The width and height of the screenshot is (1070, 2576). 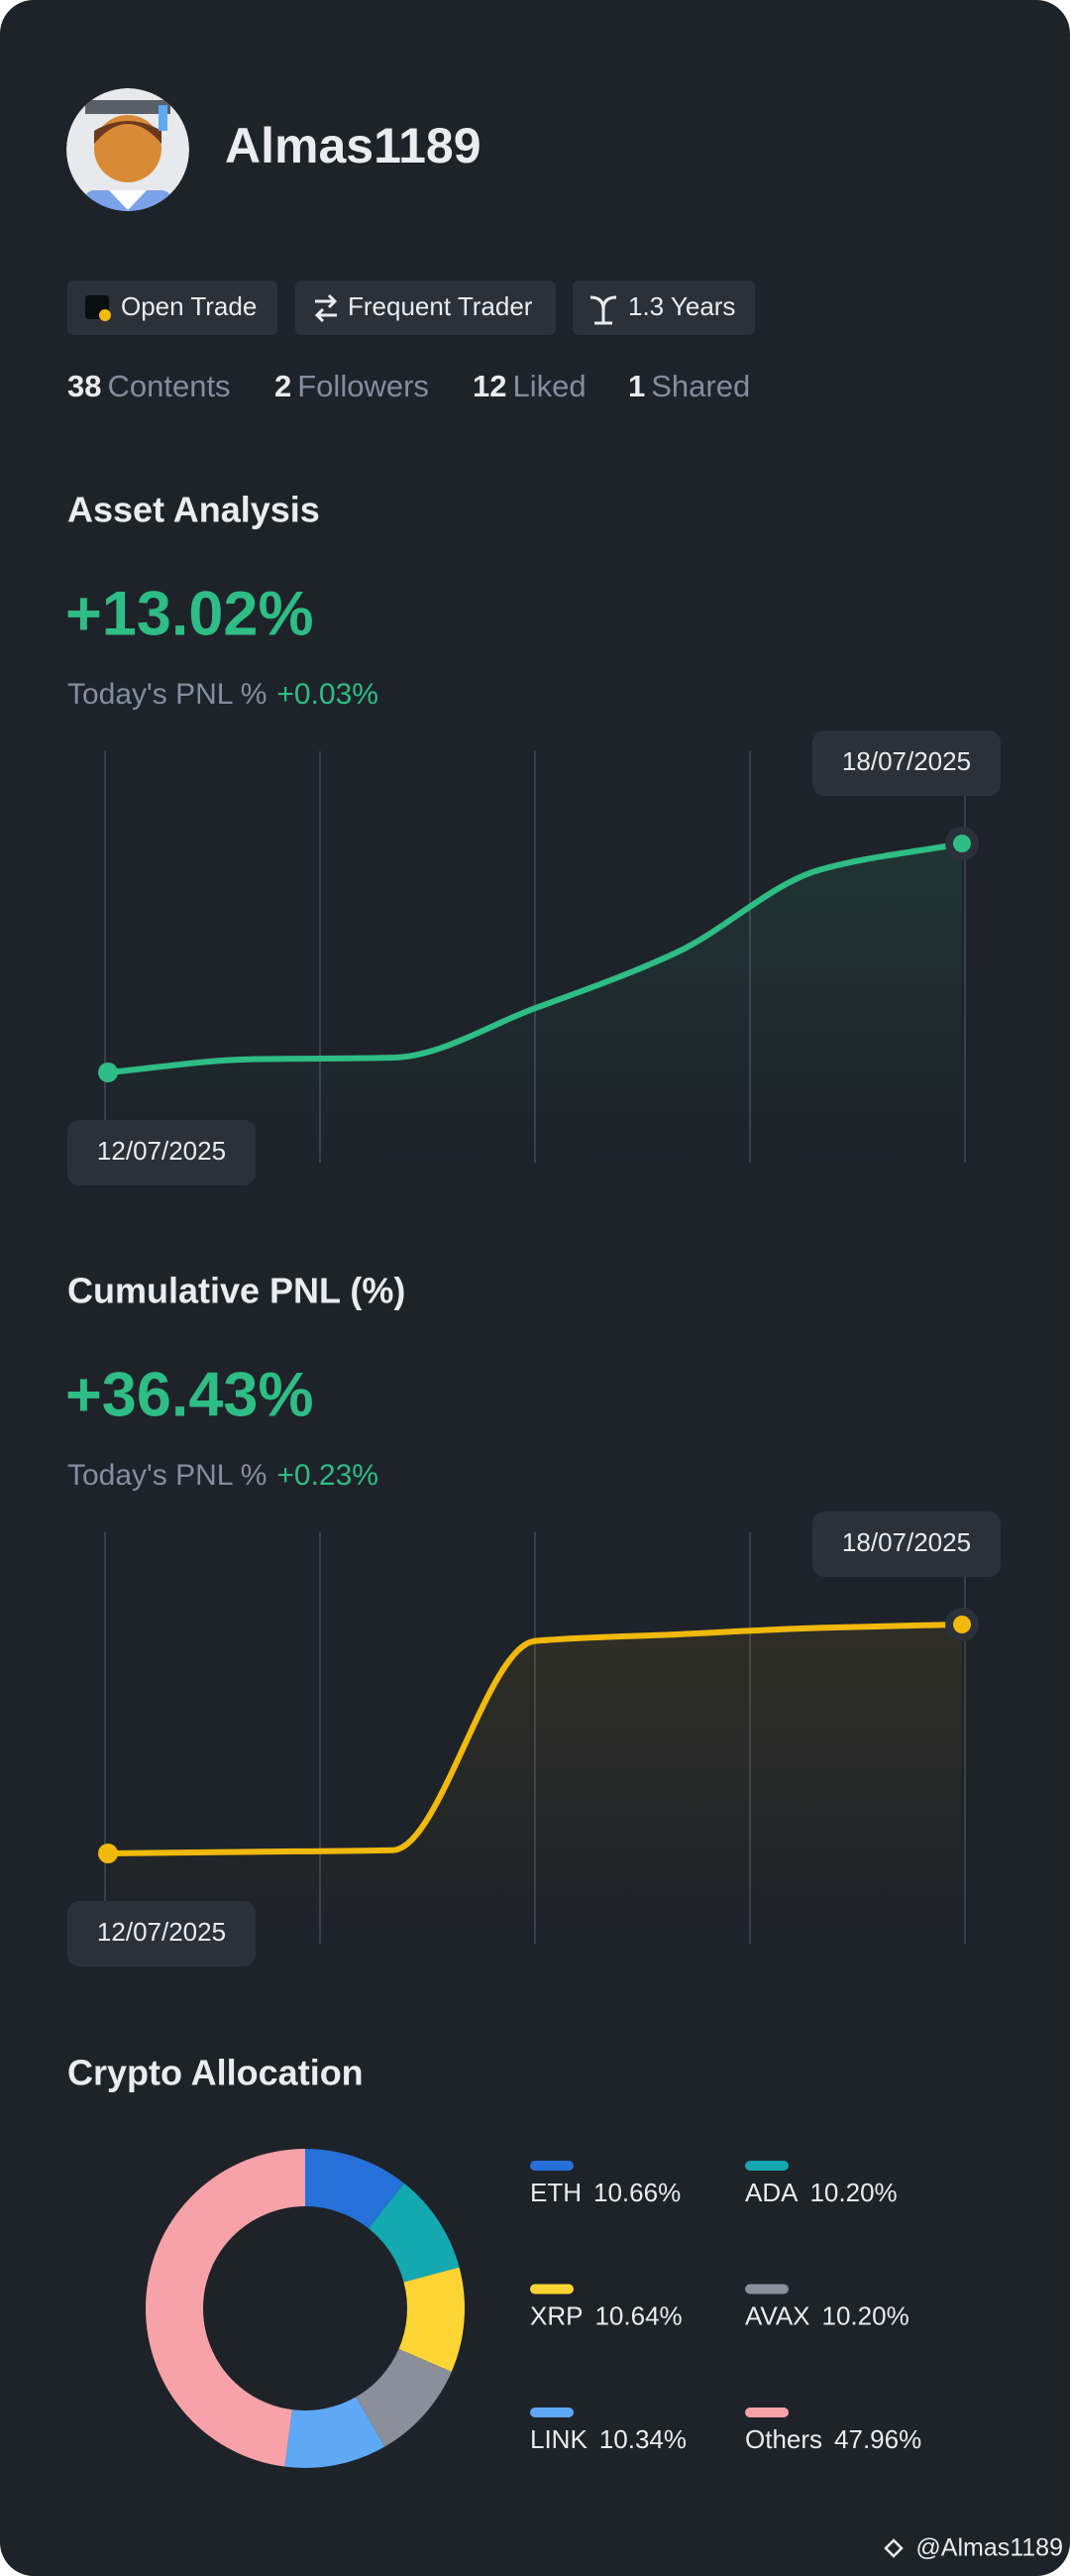 What do you see at coordinates (168, 386) in the screenshot?
I see `stat-label: Contents` at bounding box center [168, 386].